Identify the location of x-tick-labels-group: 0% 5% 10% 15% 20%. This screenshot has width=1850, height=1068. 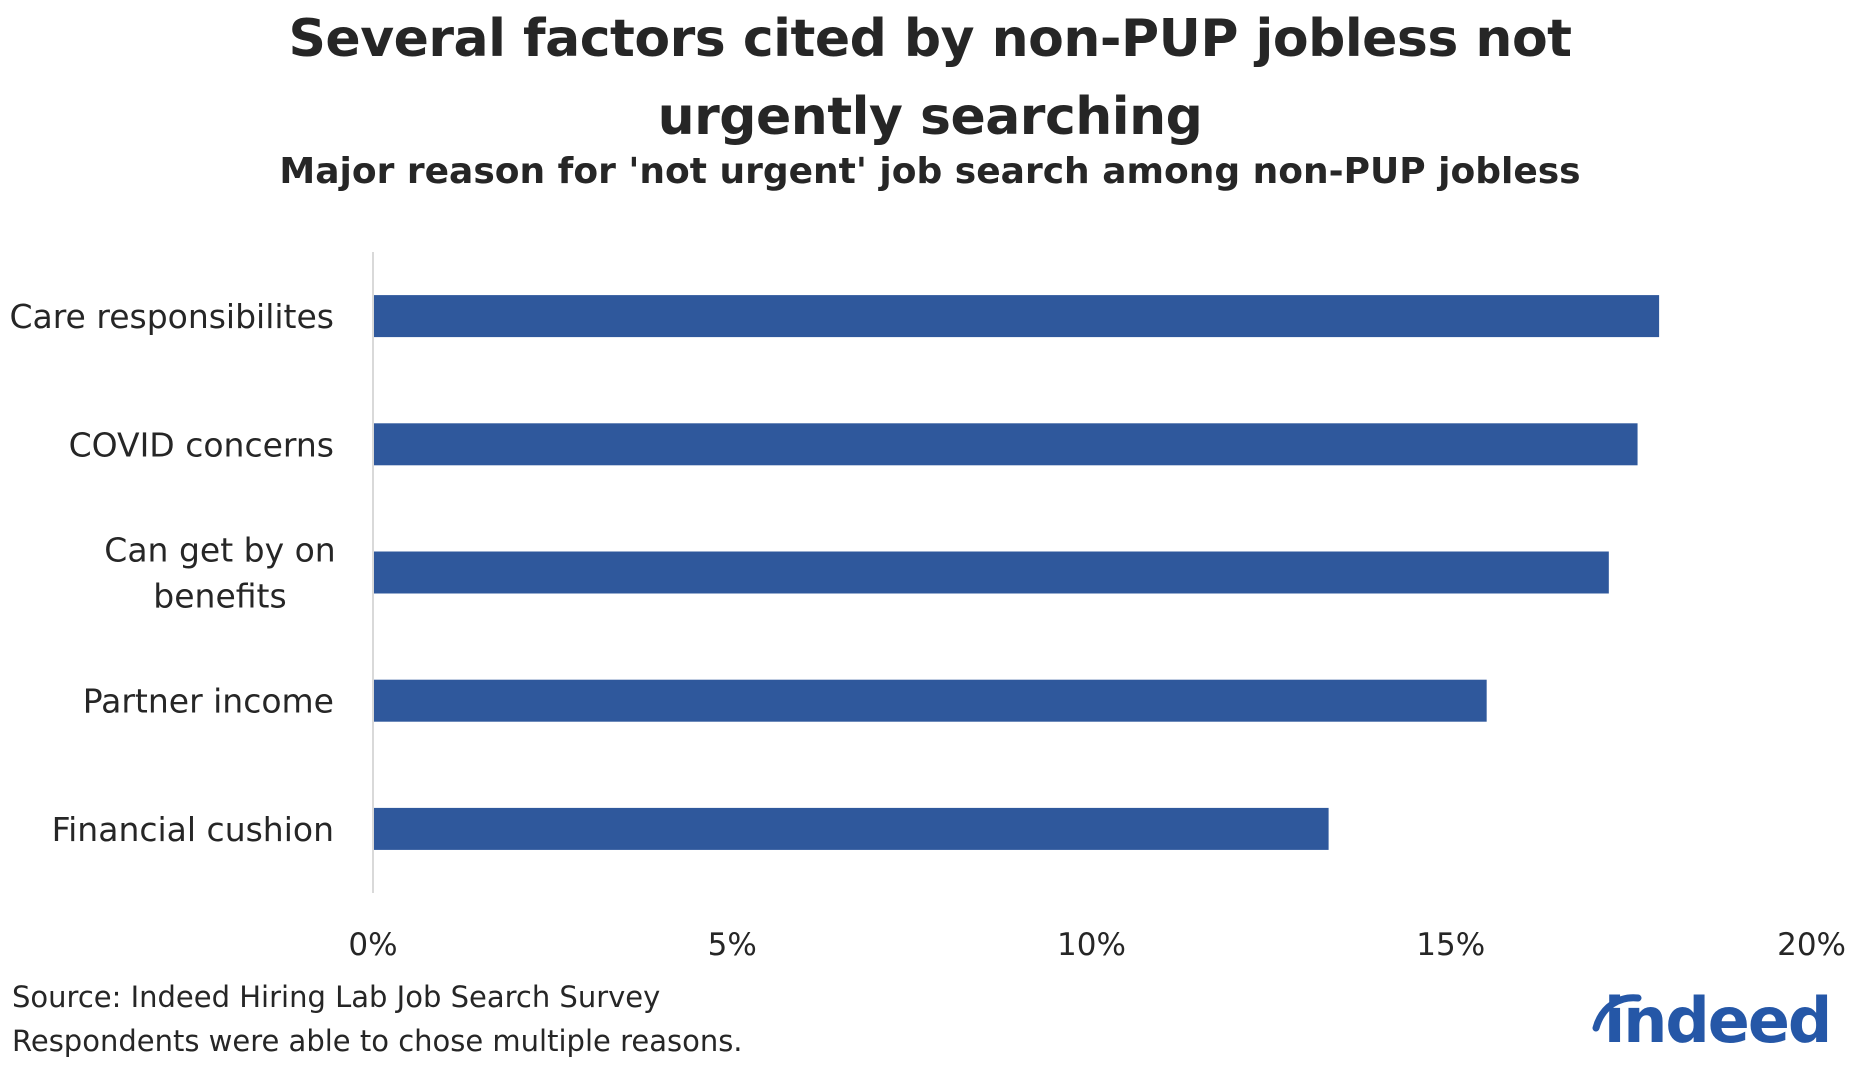
(1097, 945).